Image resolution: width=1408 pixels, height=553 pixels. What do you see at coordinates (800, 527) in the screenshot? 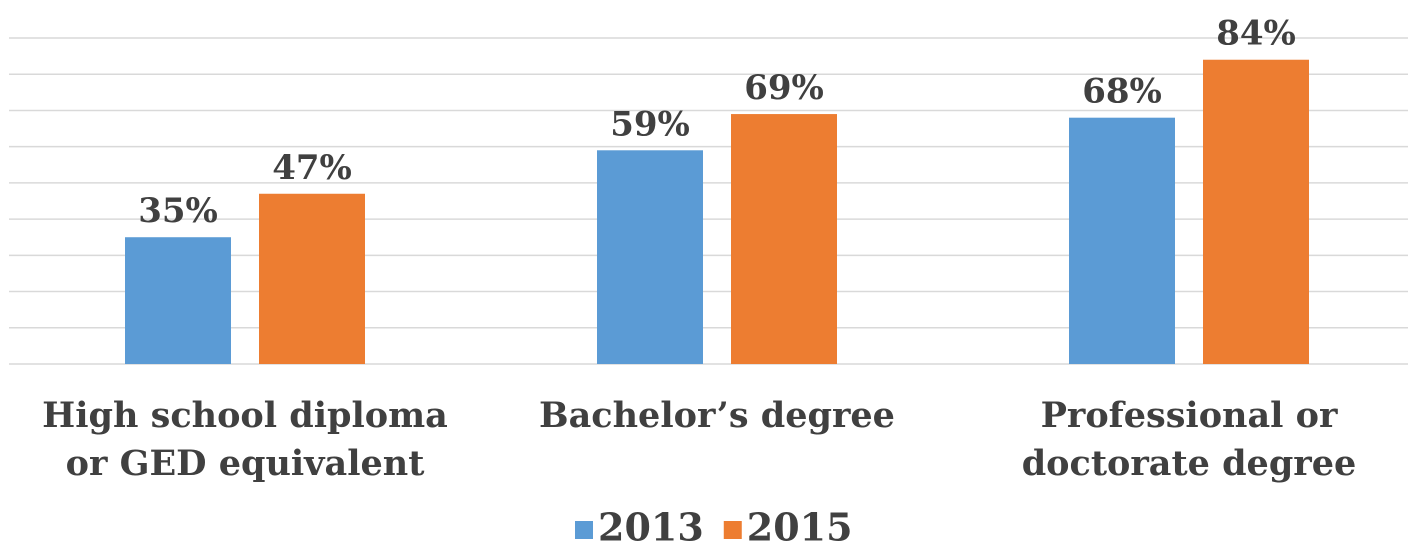
I see `legend-label: 2015` at bounding box center [800, 527].